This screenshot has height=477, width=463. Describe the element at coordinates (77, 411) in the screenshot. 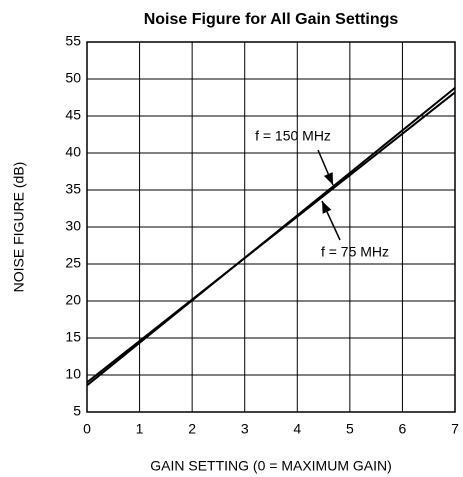

I see `y-tick-label: 5` at that location.